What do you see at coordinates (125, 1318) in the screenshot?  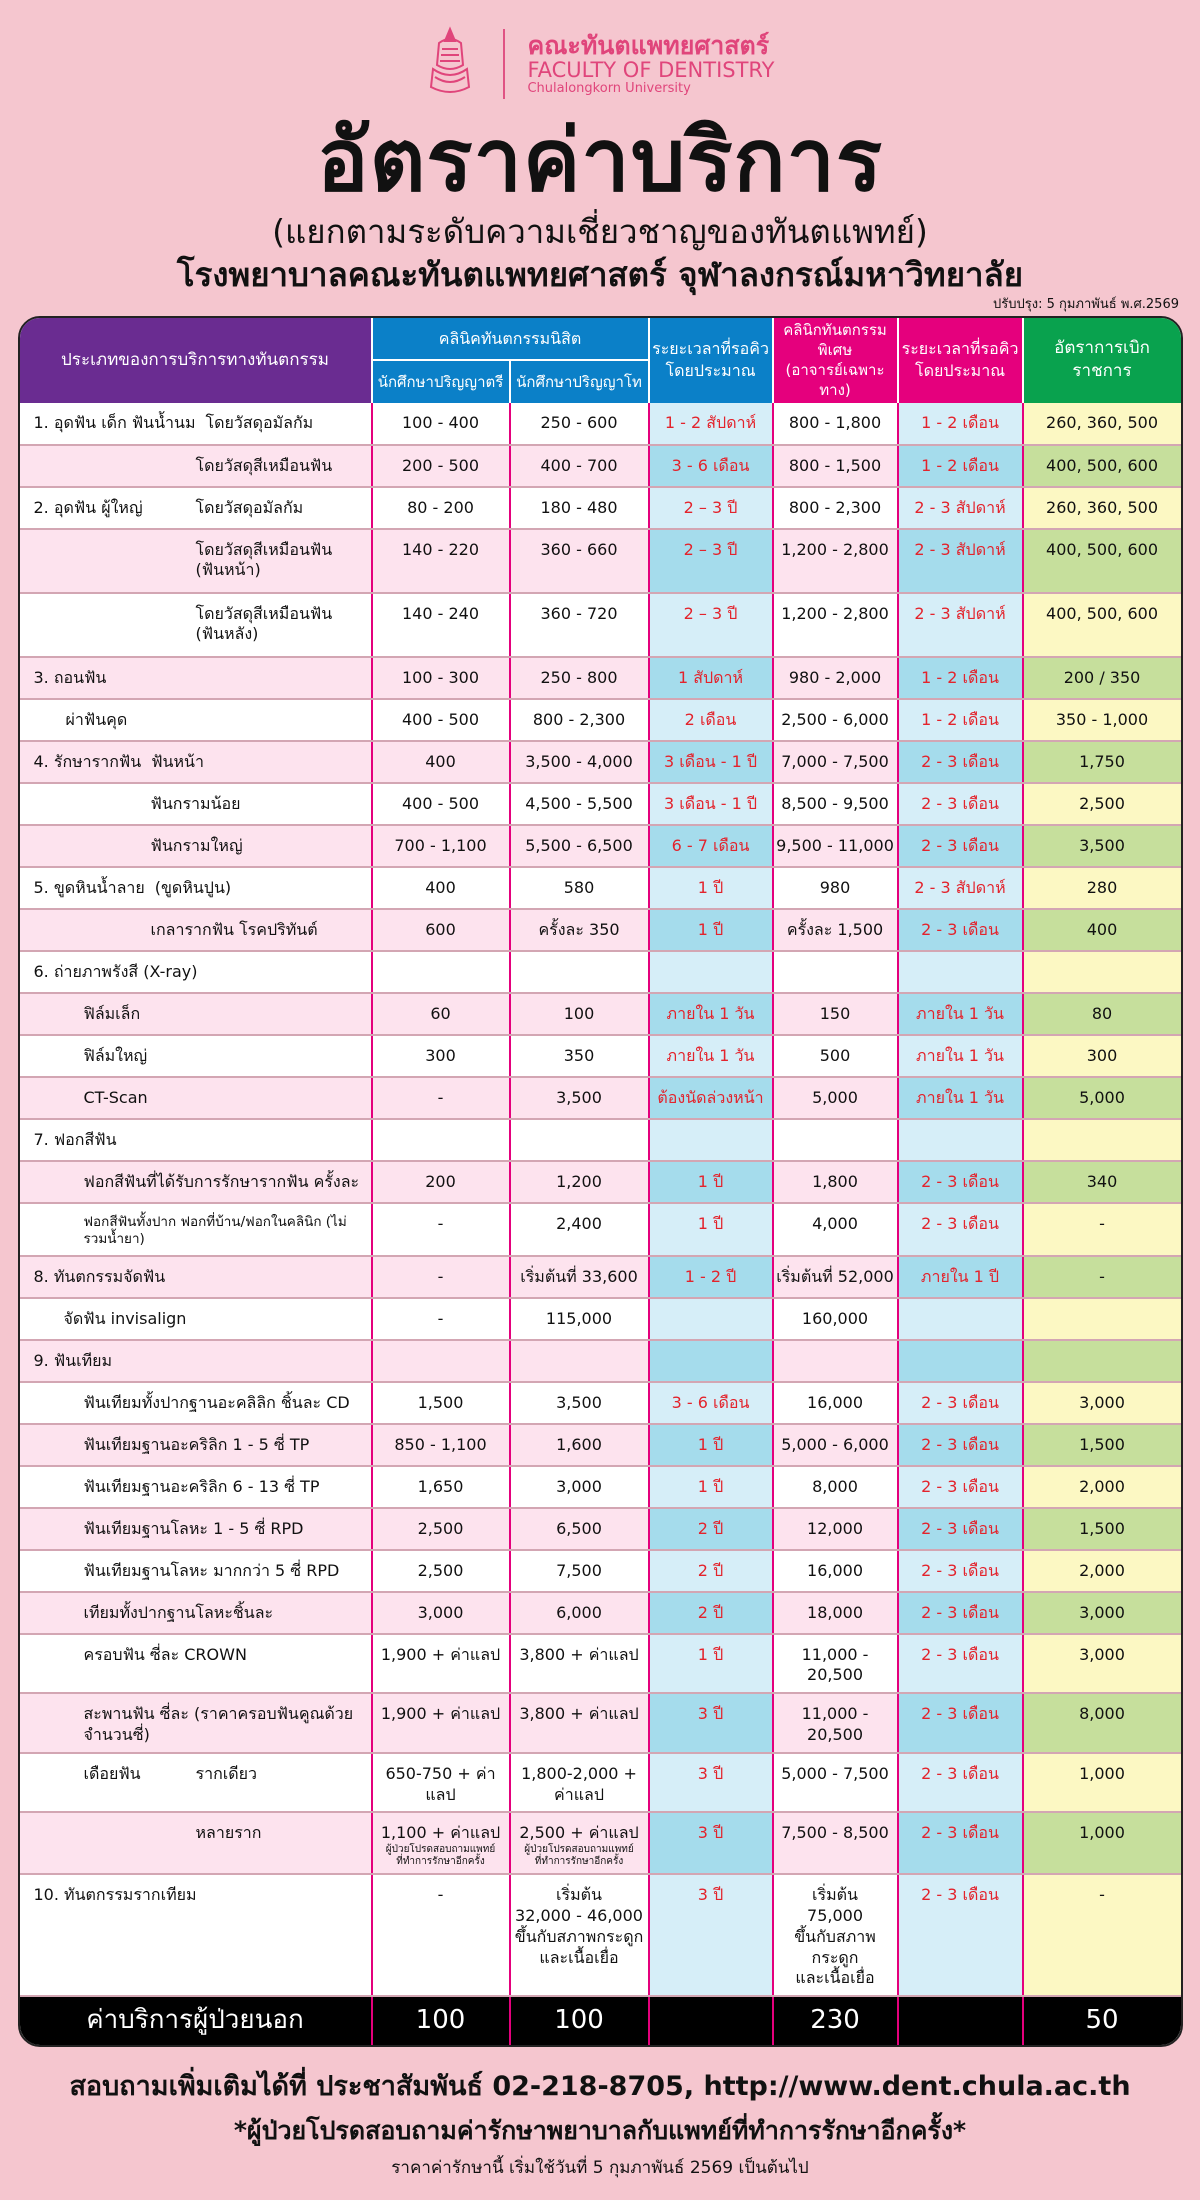 I see `service-name: จัดฟัน invisalign` at bounding box center [125, 1318].